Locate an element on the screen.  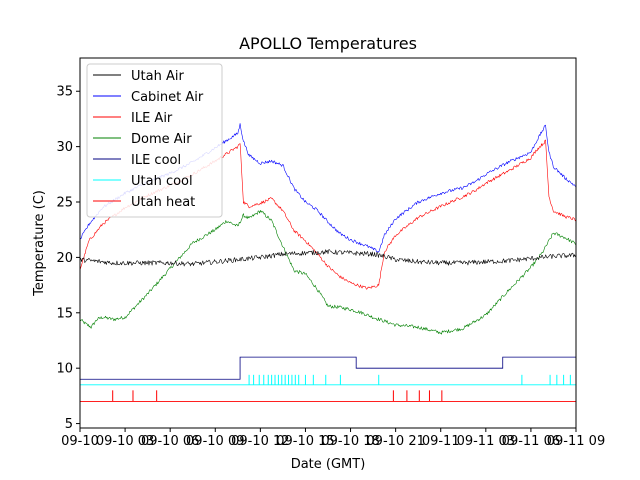
x-tick-label-2: 09-10 06 is located at coordinates (170, 441).